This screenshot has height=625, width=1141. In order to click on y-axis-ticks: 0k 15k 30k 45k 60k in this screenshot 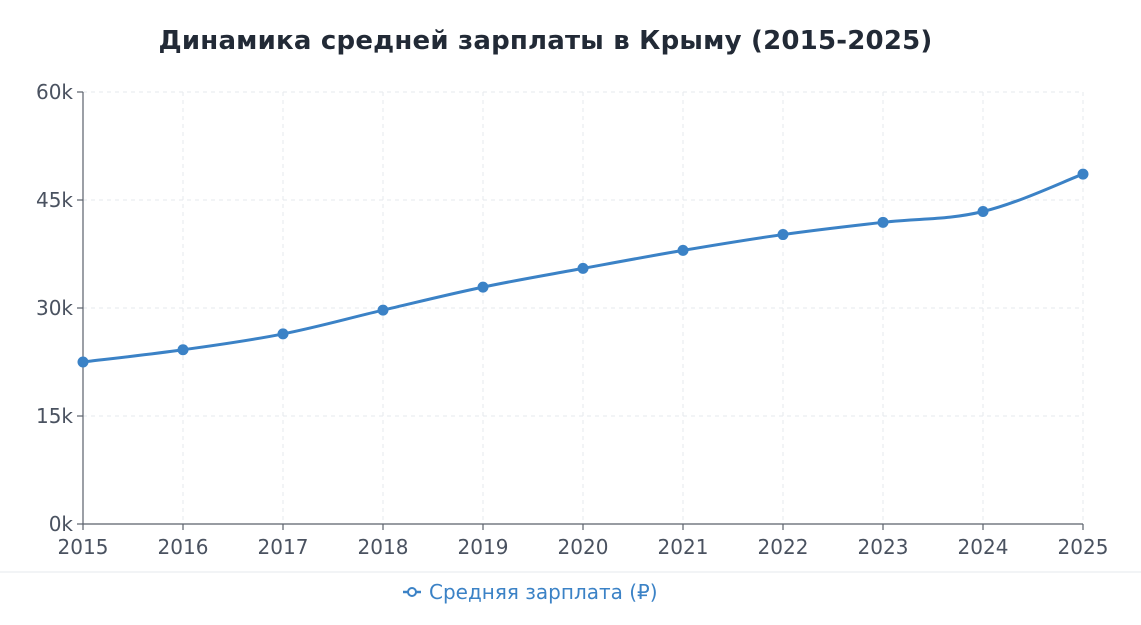, I will do `click(59, 308)`.